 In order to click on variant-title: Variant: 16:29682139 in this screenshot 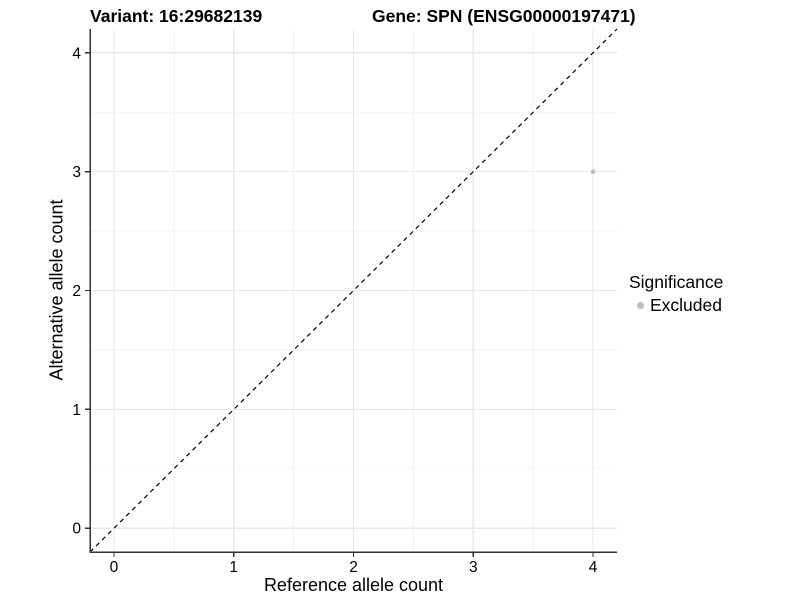, I will do `click(176, 16)`.